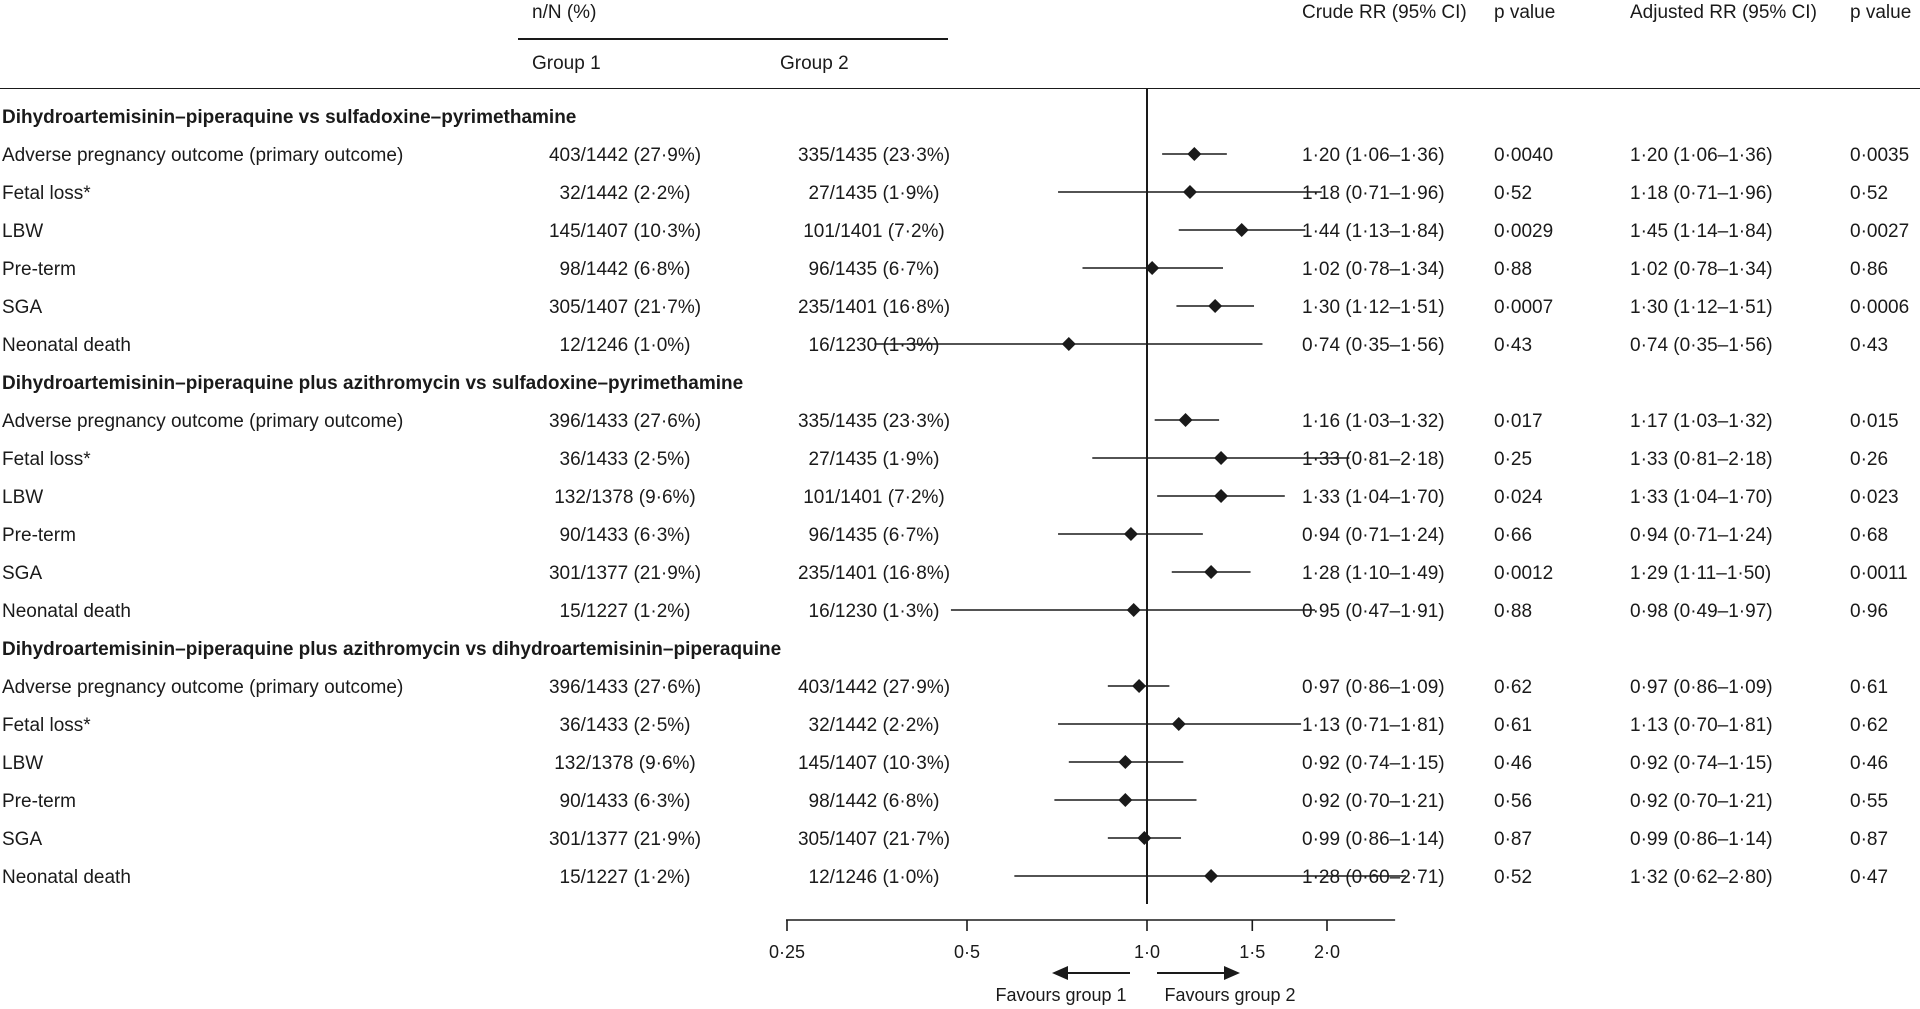  What do you see at coordinates (1232, 973) in the screenshot?
I see `arrow-right-icon` at bounding box center [1232, 973].